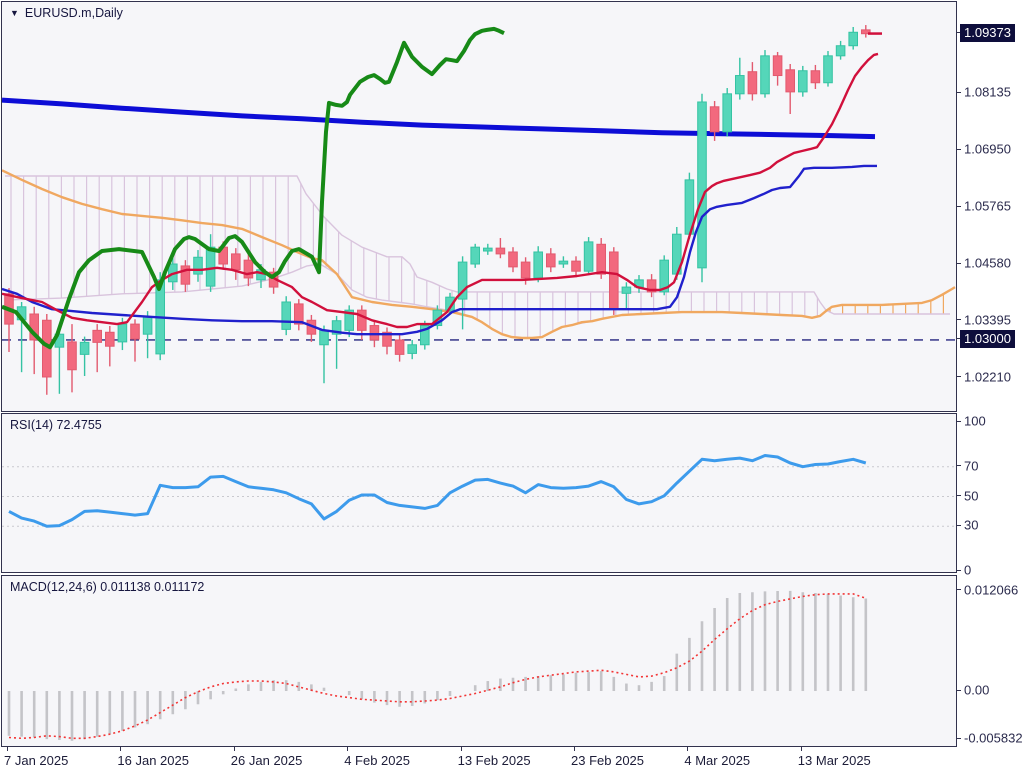 The width and height of the screenshot is (1024, 773). Describe the element at coordinates (266, 760) in the screenshot. I see `date-label: 26 Jan 2025` at that location.